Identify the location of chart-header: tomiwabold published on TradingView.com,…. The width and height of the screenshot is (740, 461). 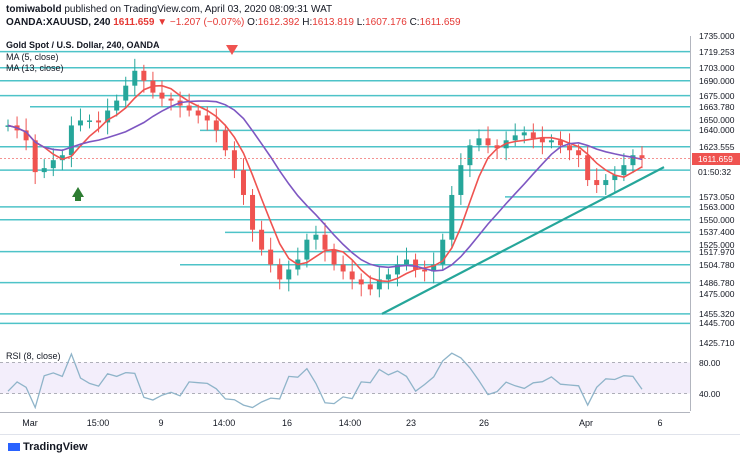
(370, 18).